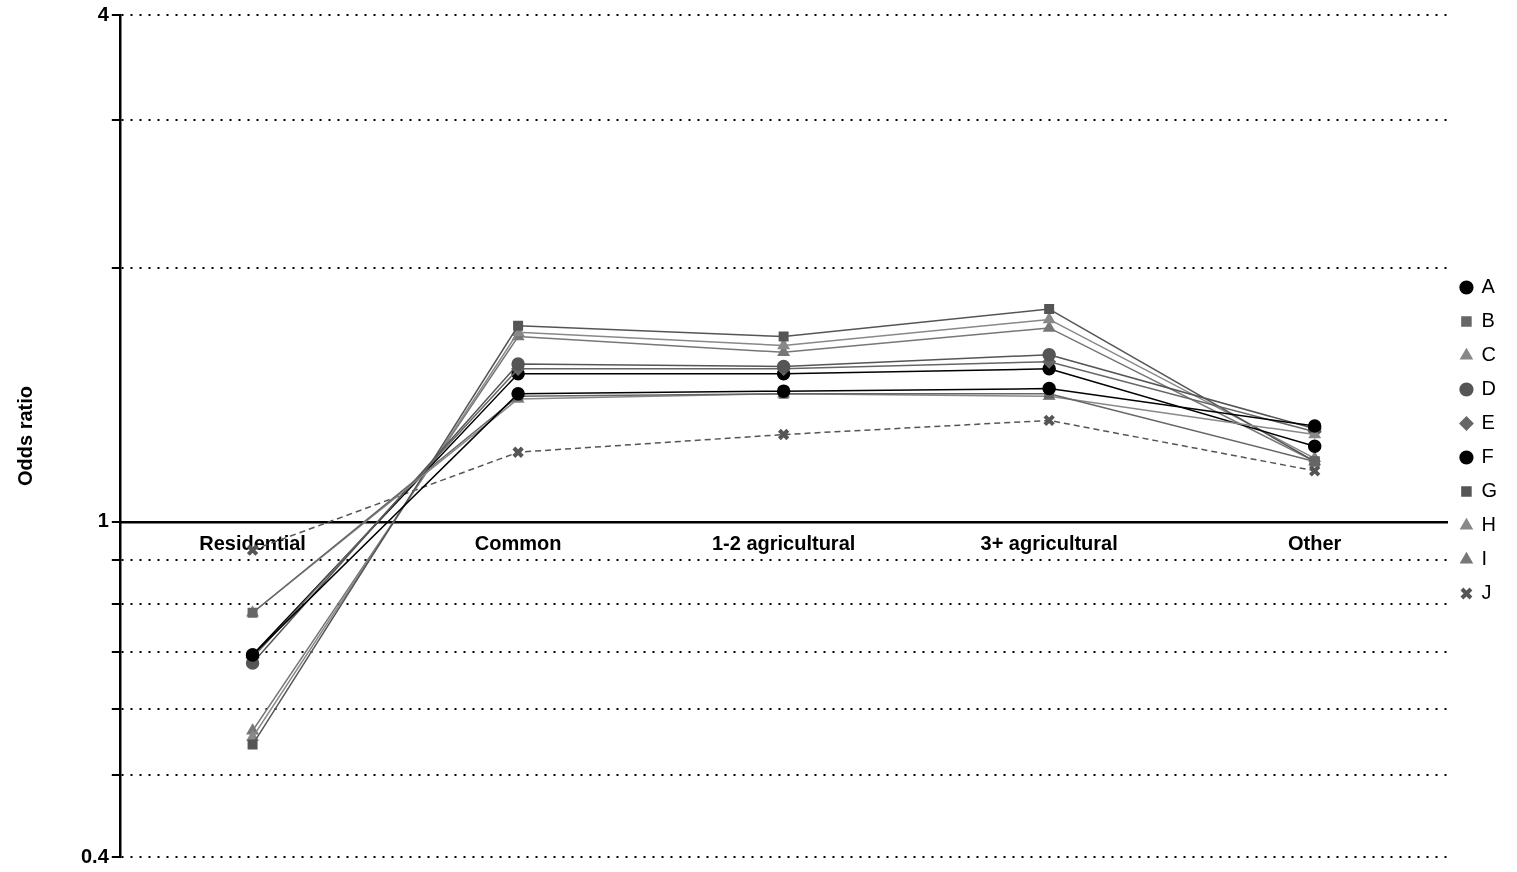 Image resolution: width=1517 pixels, height=872 pixels. Describe the element at coordinates (1315, 543) in the screenshot. I see `x-tick-label: Other` at that location.